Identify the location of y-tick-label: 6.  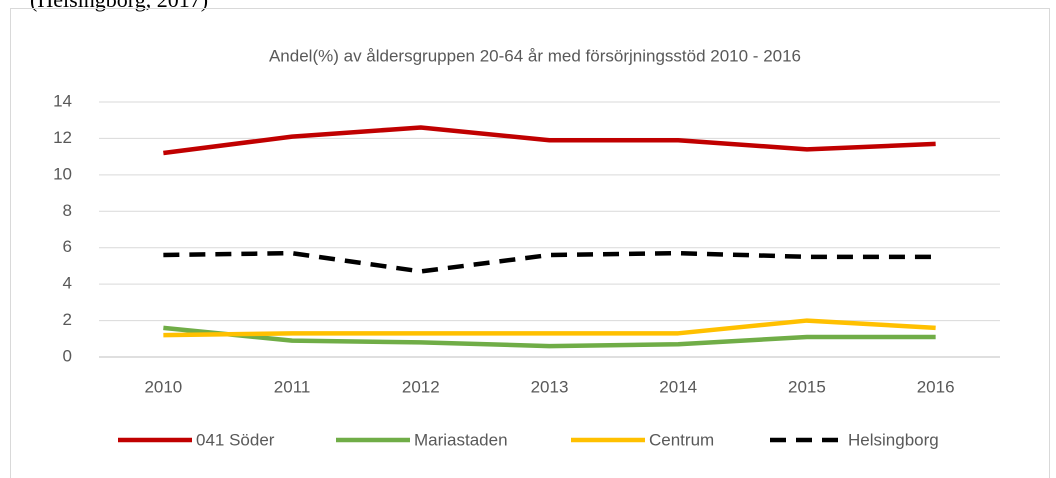
(67, 246).